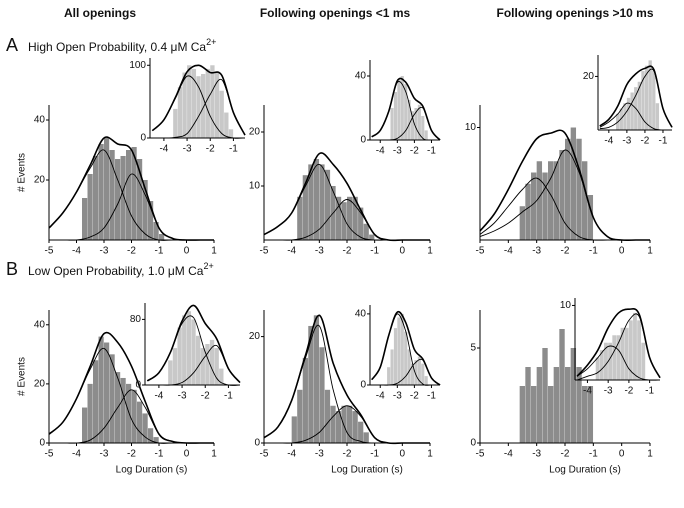 This screenshot has height=508, width=684. I want to click on column-title: All openings, so click(100, 13).